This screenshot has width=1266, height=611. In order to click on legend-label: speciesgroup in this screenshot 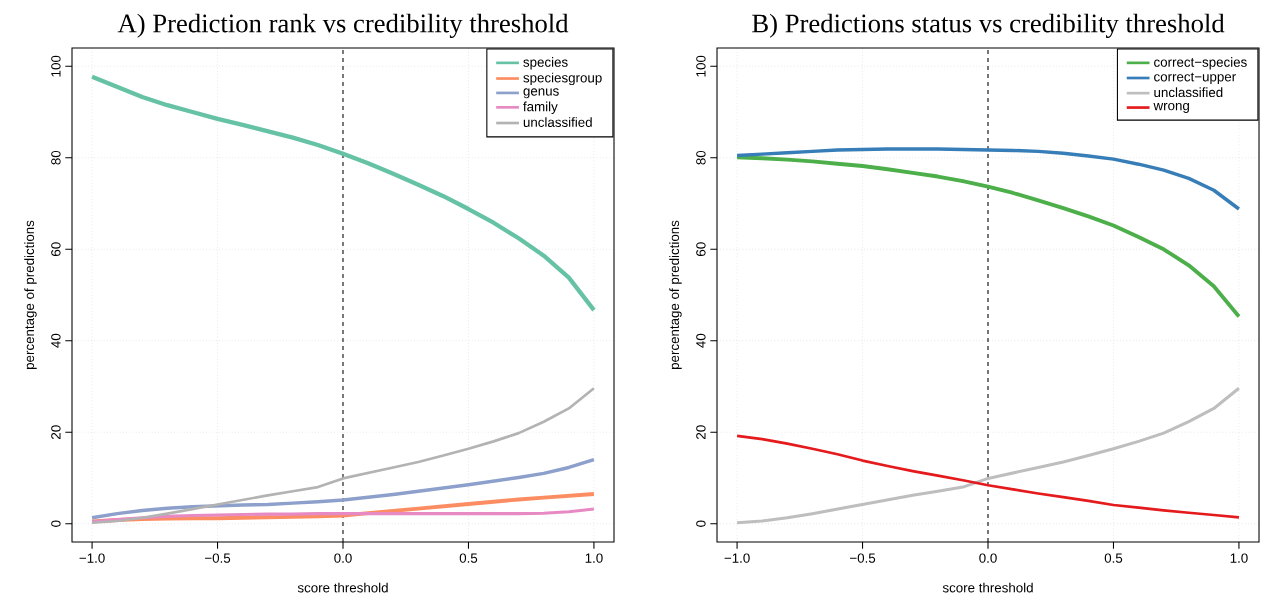, I will do `click(562, 79)`.